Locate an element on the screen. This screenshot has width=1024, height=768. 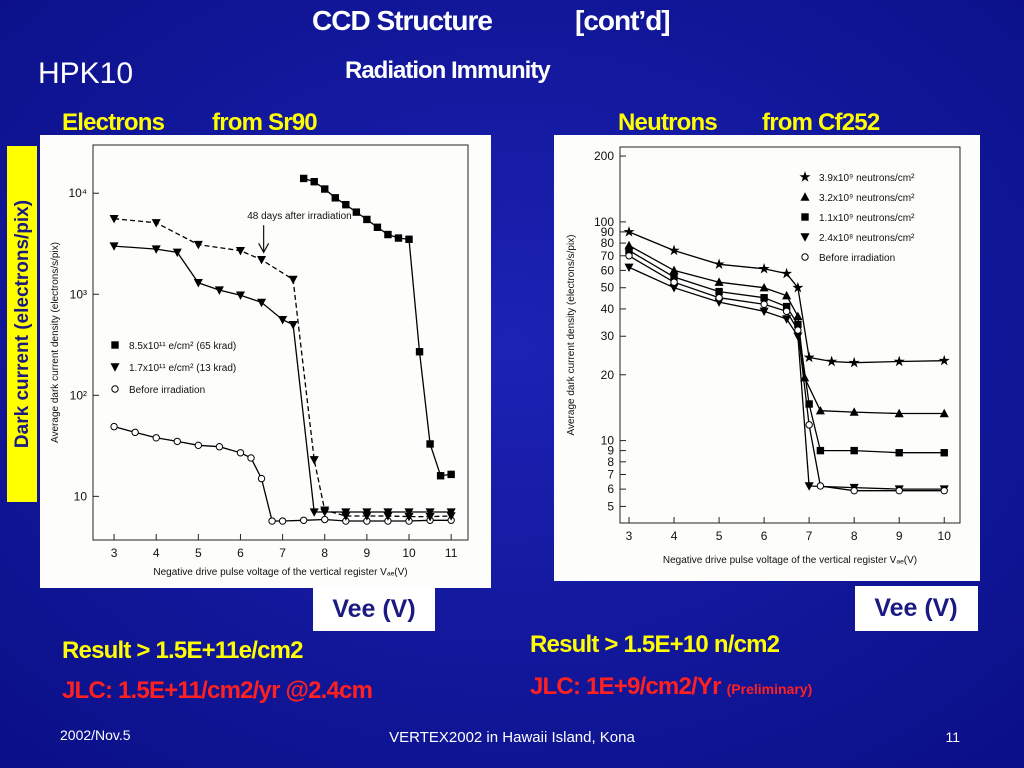
x-tick-label: 11 is located at coordinates (451, 553).